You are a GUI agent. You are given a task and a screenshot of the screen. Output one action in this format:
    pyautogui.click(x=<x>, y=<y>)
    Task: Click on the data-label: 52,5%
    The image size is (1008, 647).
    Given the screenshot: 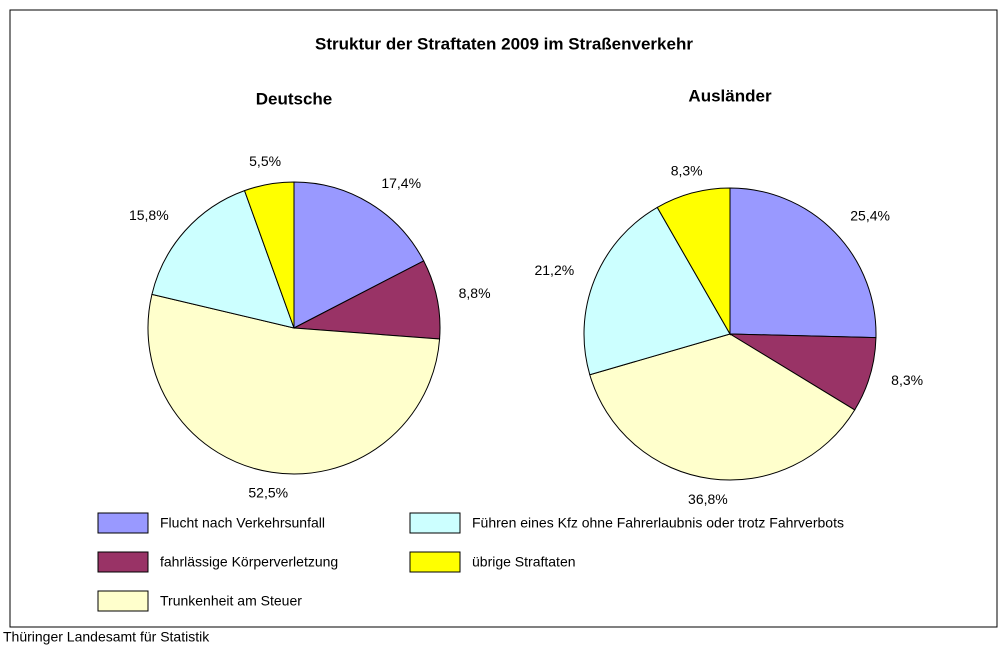 What is the action you would take?
    pyautogui.click(x=268, y=493)
    